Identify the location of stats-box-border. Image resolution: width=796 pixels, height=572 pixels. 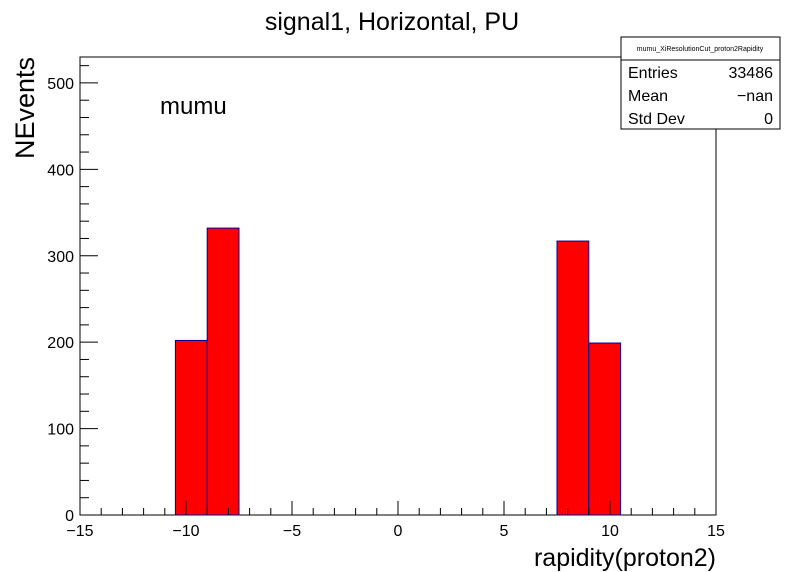
(700, 83).